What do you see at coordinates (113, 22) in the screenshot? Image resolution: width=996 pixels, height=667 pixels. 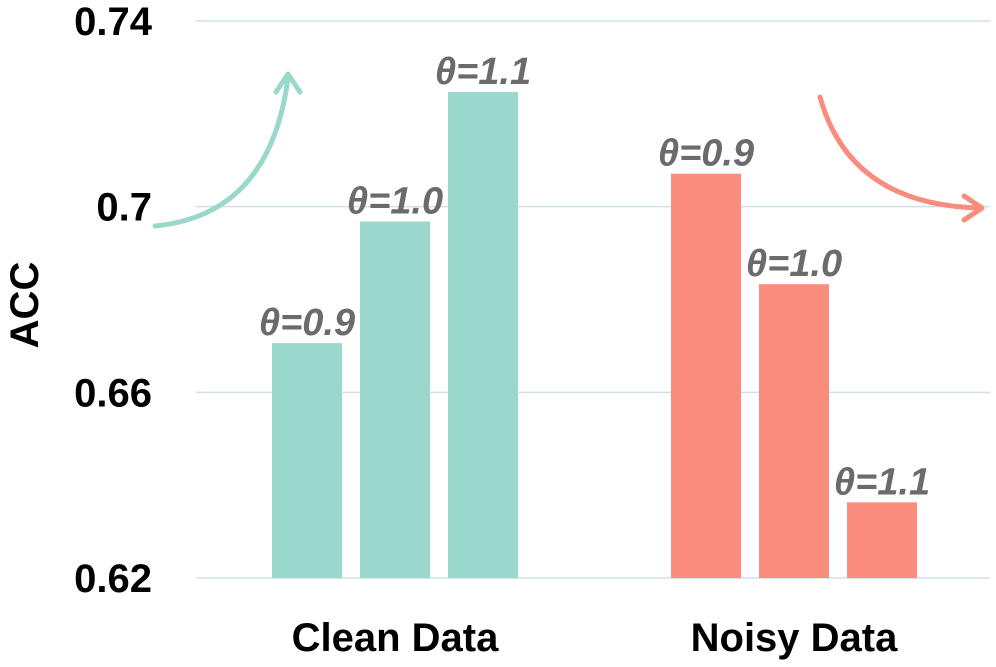 I see `y-tick-label: 0.74` at bounding box center [113, 22].